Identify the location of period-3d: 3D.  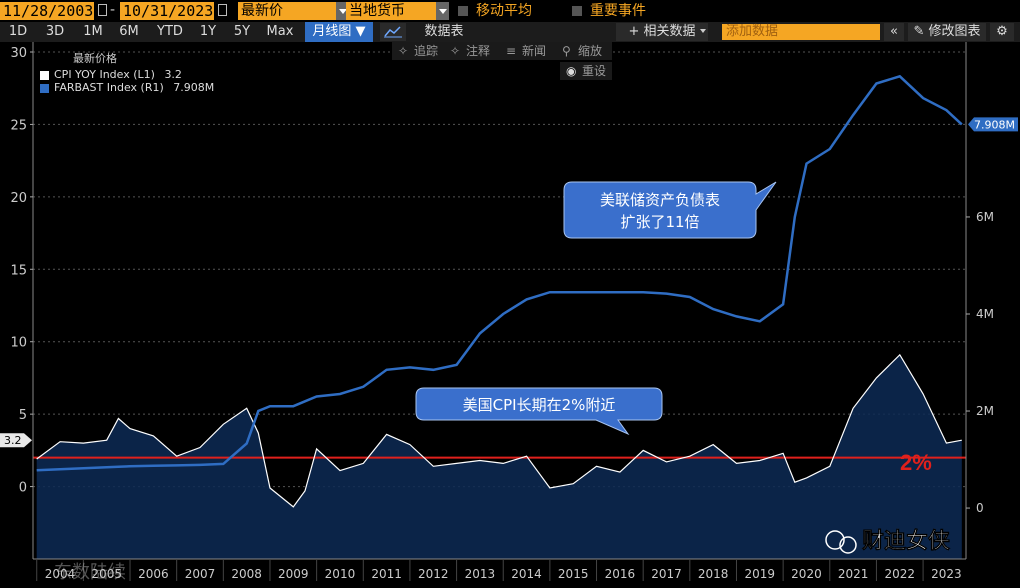
(55, 31).